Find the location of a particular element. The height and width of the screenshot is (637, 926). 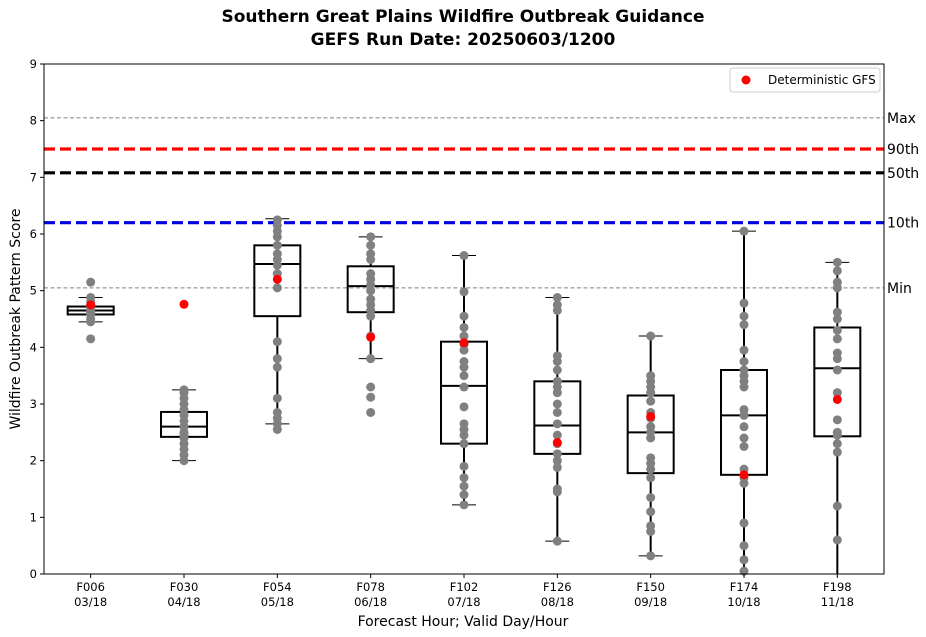

x-axis-label: Forecast Hour; Valid Day/Hour is located at coordinates (463, 622).